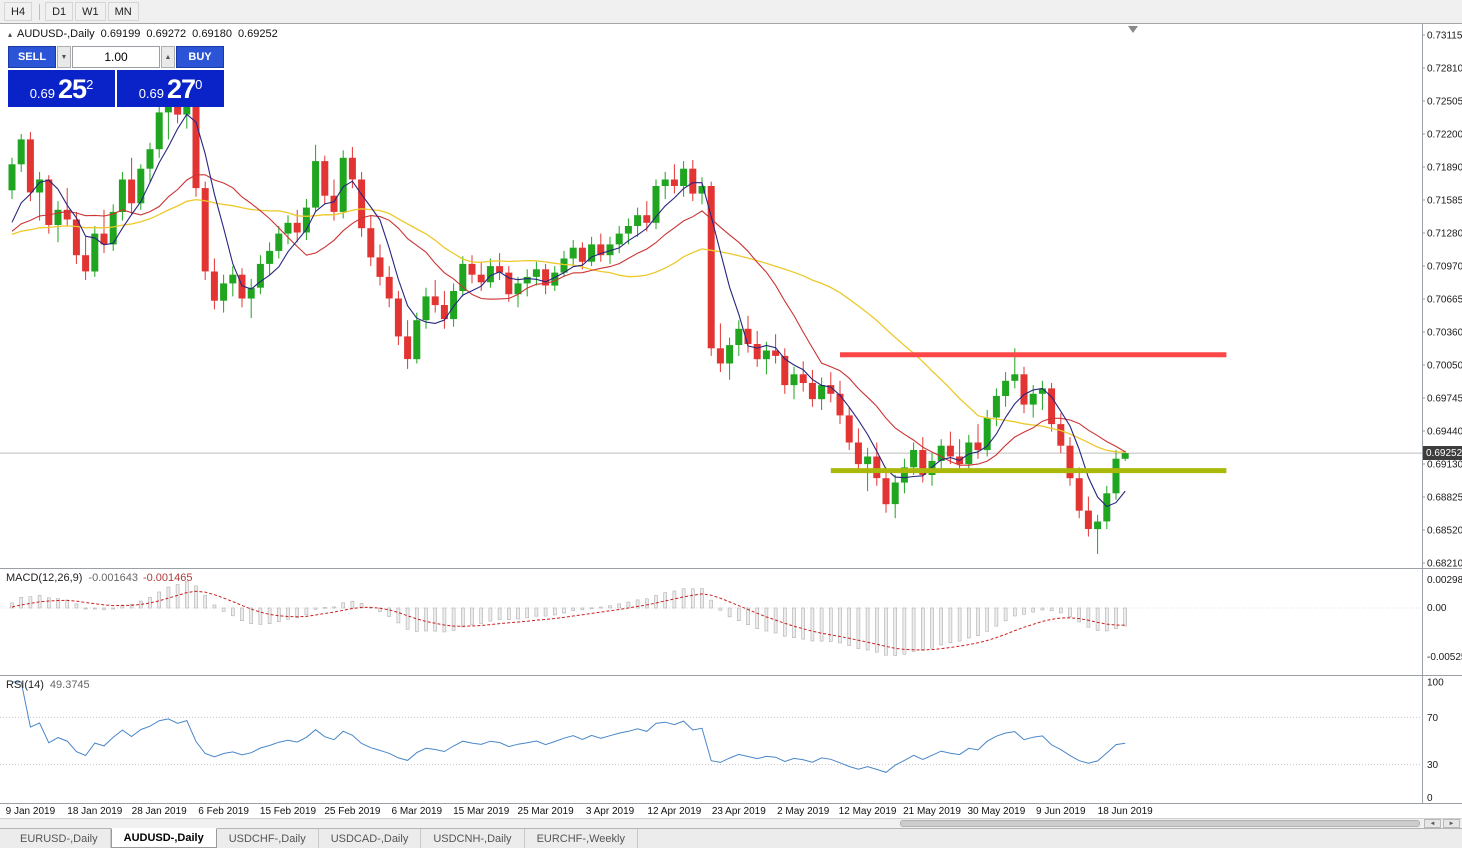  Describe the element at coordinates (167, 578) in the screenshot. I see `macd-signal-value: -0.001465` at that location.